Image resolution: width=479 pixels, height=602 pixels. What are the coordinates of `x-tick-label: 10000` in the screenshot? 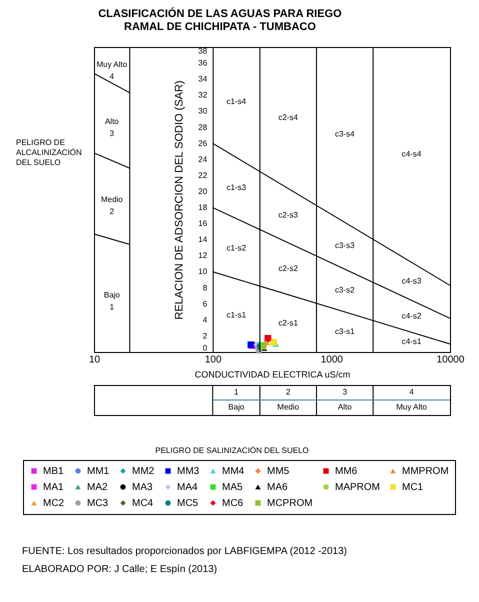 It's located at (450, 360).